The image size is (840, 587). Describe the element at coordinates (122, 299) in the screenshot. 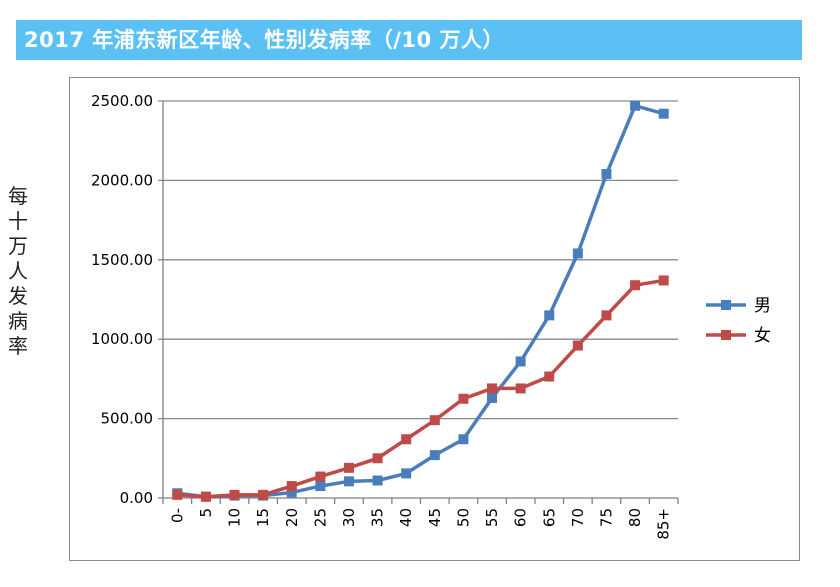

I see `y-tick-labels: 0.00 500.00 1000.00 1500.00 2000.00 2500.00` at that location.